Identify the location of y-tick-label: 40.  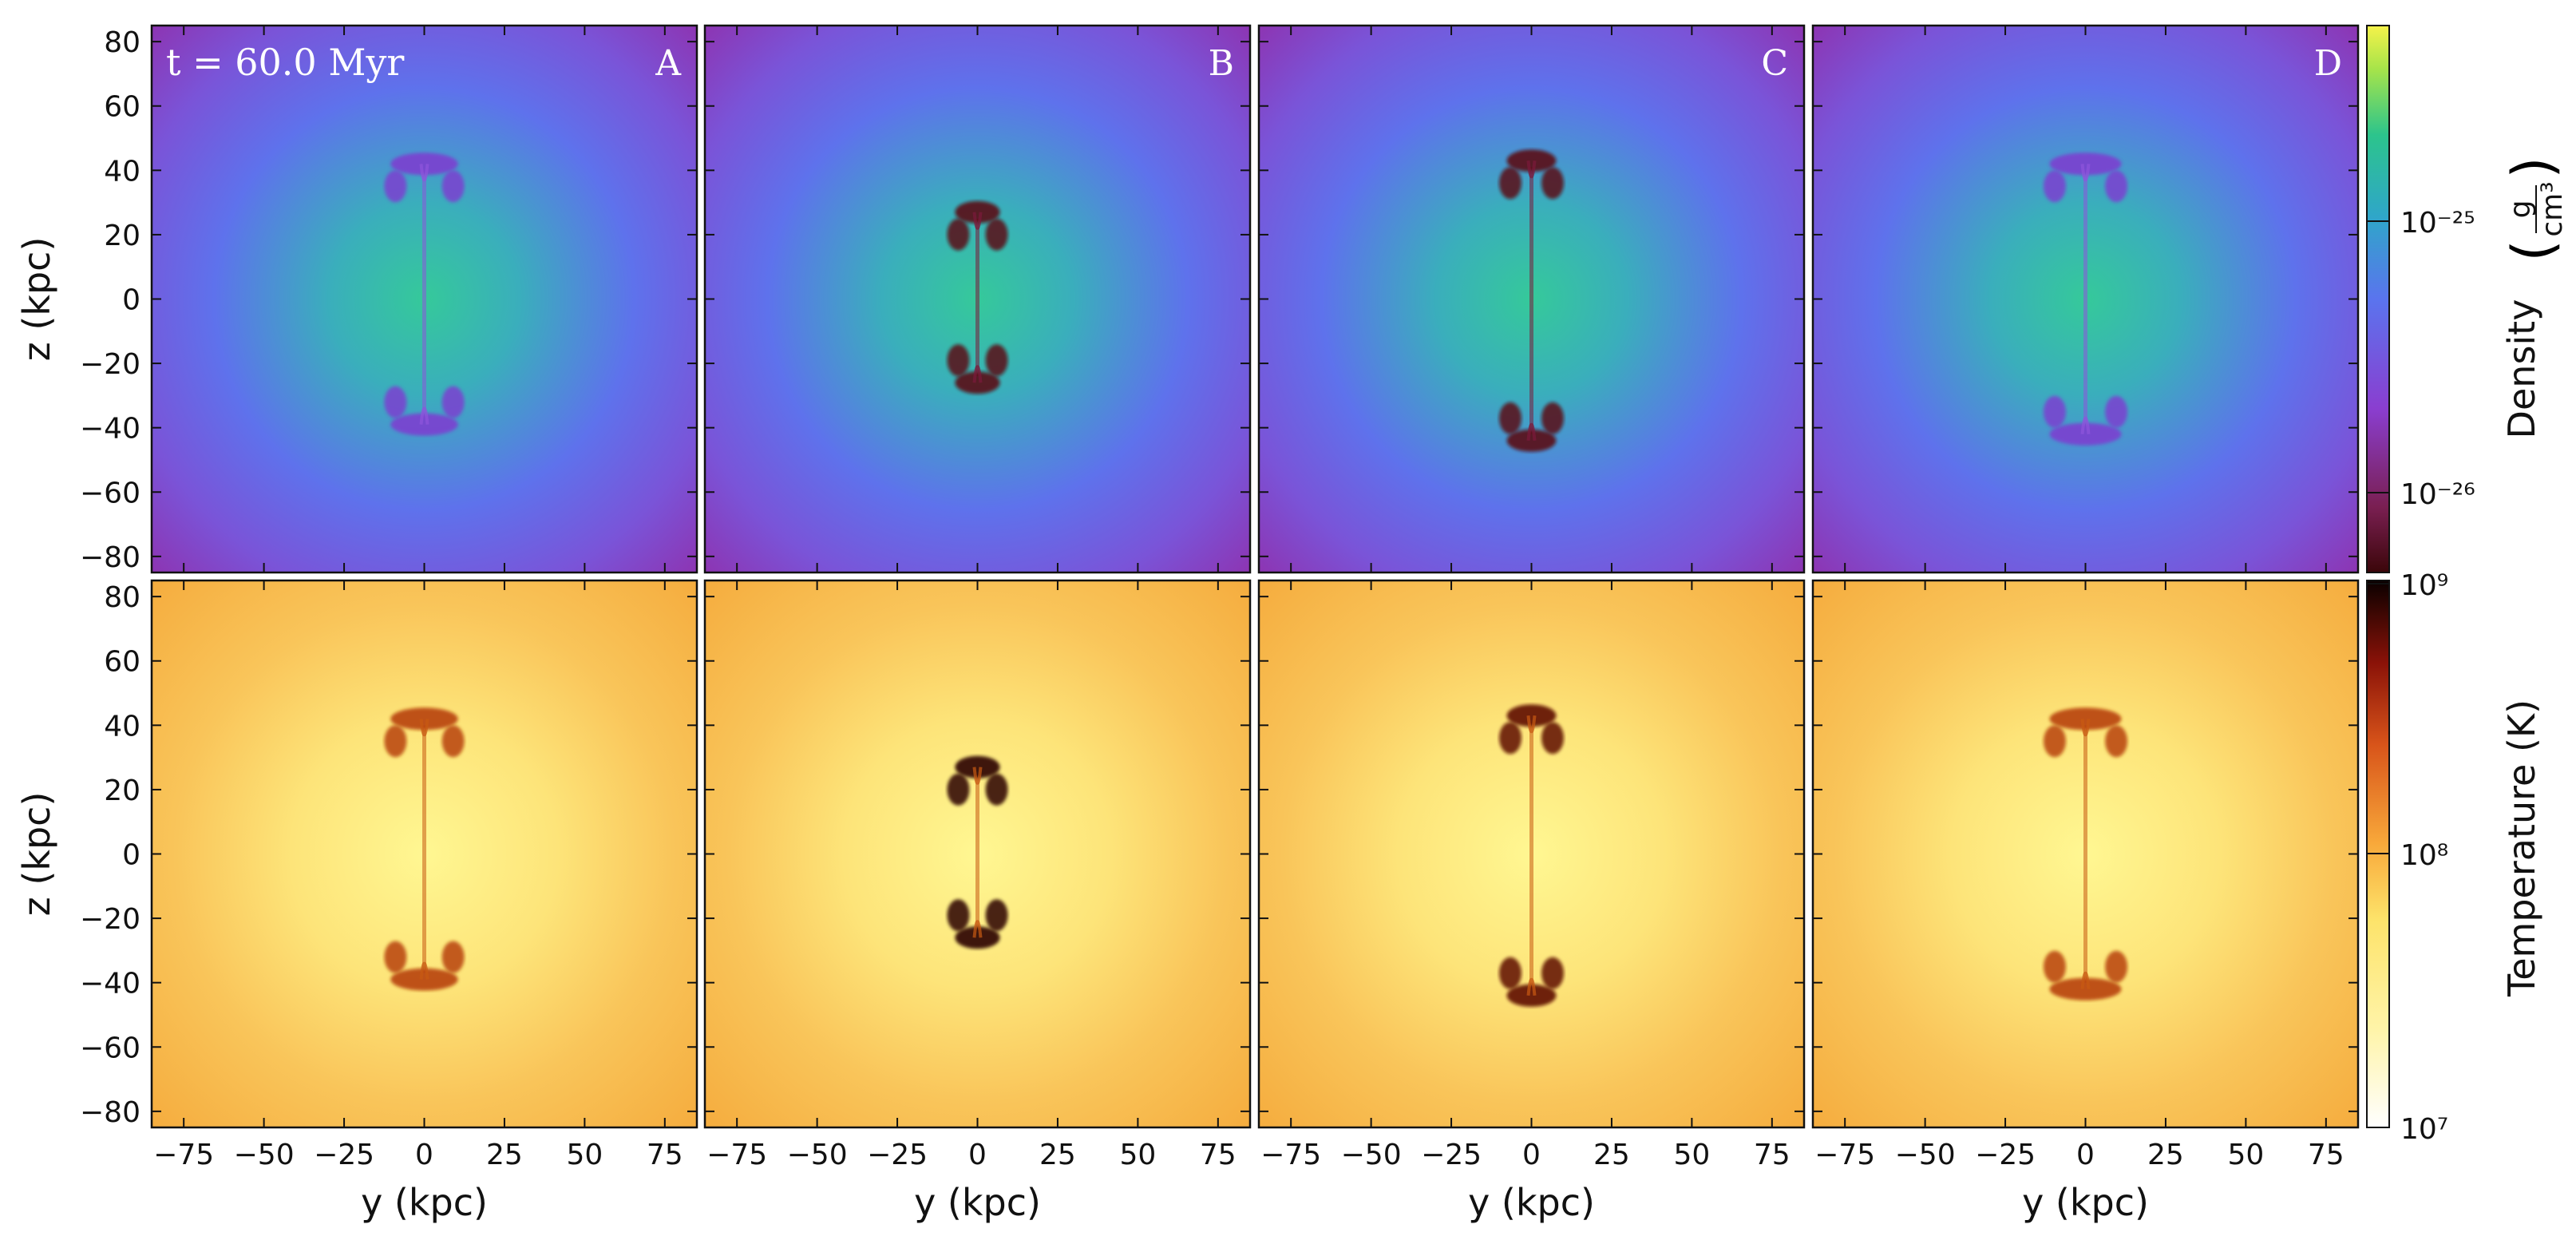
(122, 171).